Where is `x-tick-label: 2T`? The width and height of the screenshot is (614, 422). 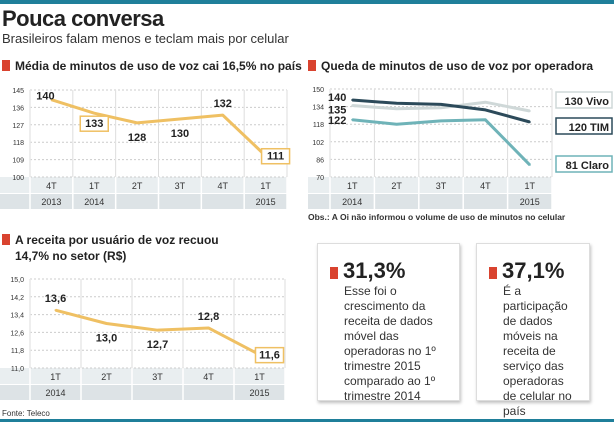
x-tick-label: 2T is located at coordinates (396, 186).